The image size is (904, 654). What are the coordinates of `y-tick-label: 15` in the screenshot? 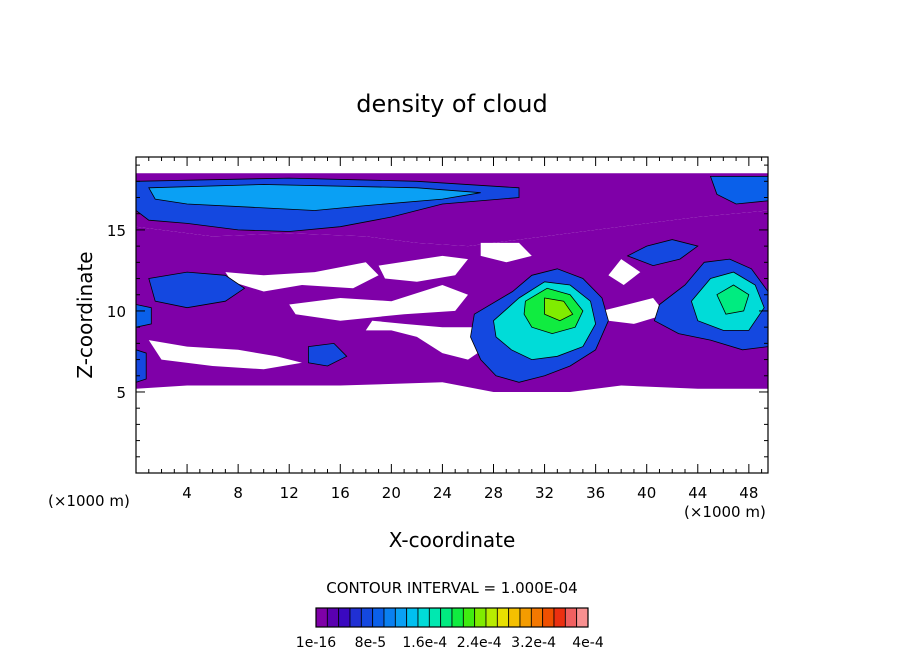 It's located at (116, 231).